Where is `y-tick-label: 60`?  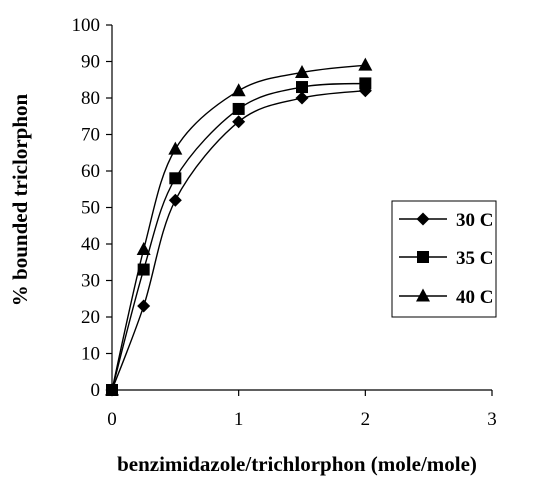 y-tick-label: 60 is located at coordinates (90, 171).